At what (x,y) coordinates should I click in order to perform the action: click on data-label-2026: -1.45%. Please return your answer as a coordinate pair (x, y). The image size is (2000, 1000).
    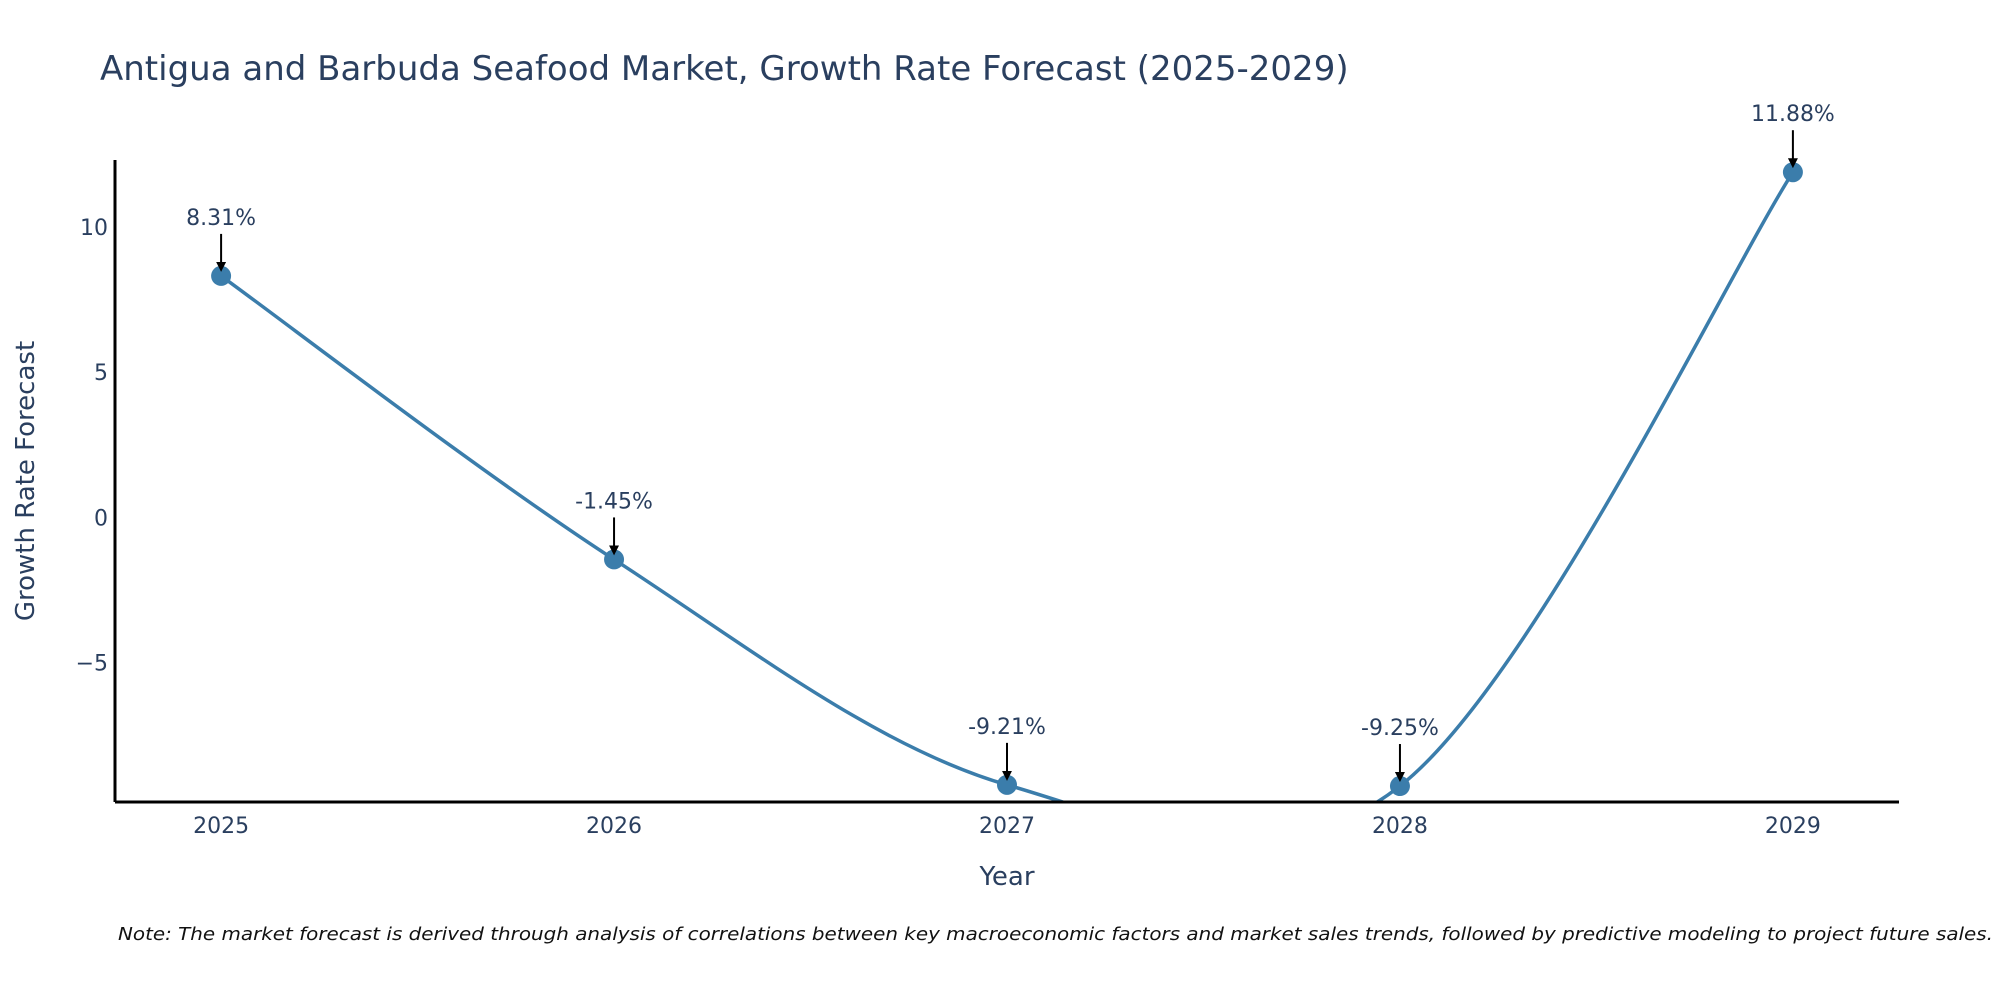
    Looking at the image, I should click on (614, 501).